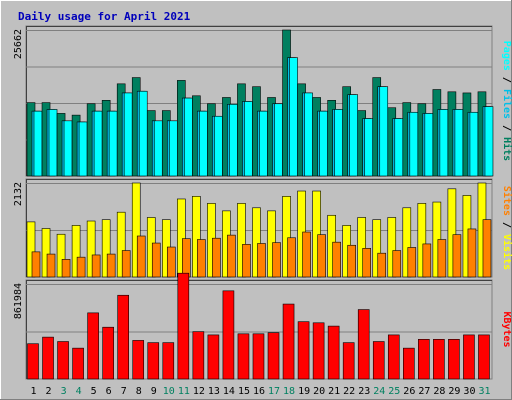 This screenshot has height=400, width=512. I want to click on legend-kbytes: KBytes, so click(506, 329).